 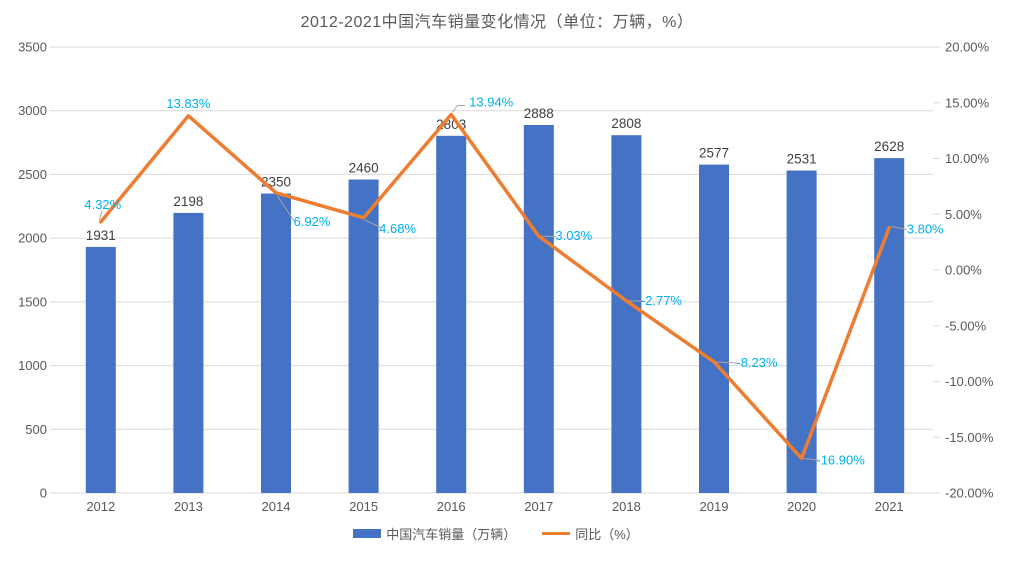 I want to click on bar-2018, so click(x=626, y=314).